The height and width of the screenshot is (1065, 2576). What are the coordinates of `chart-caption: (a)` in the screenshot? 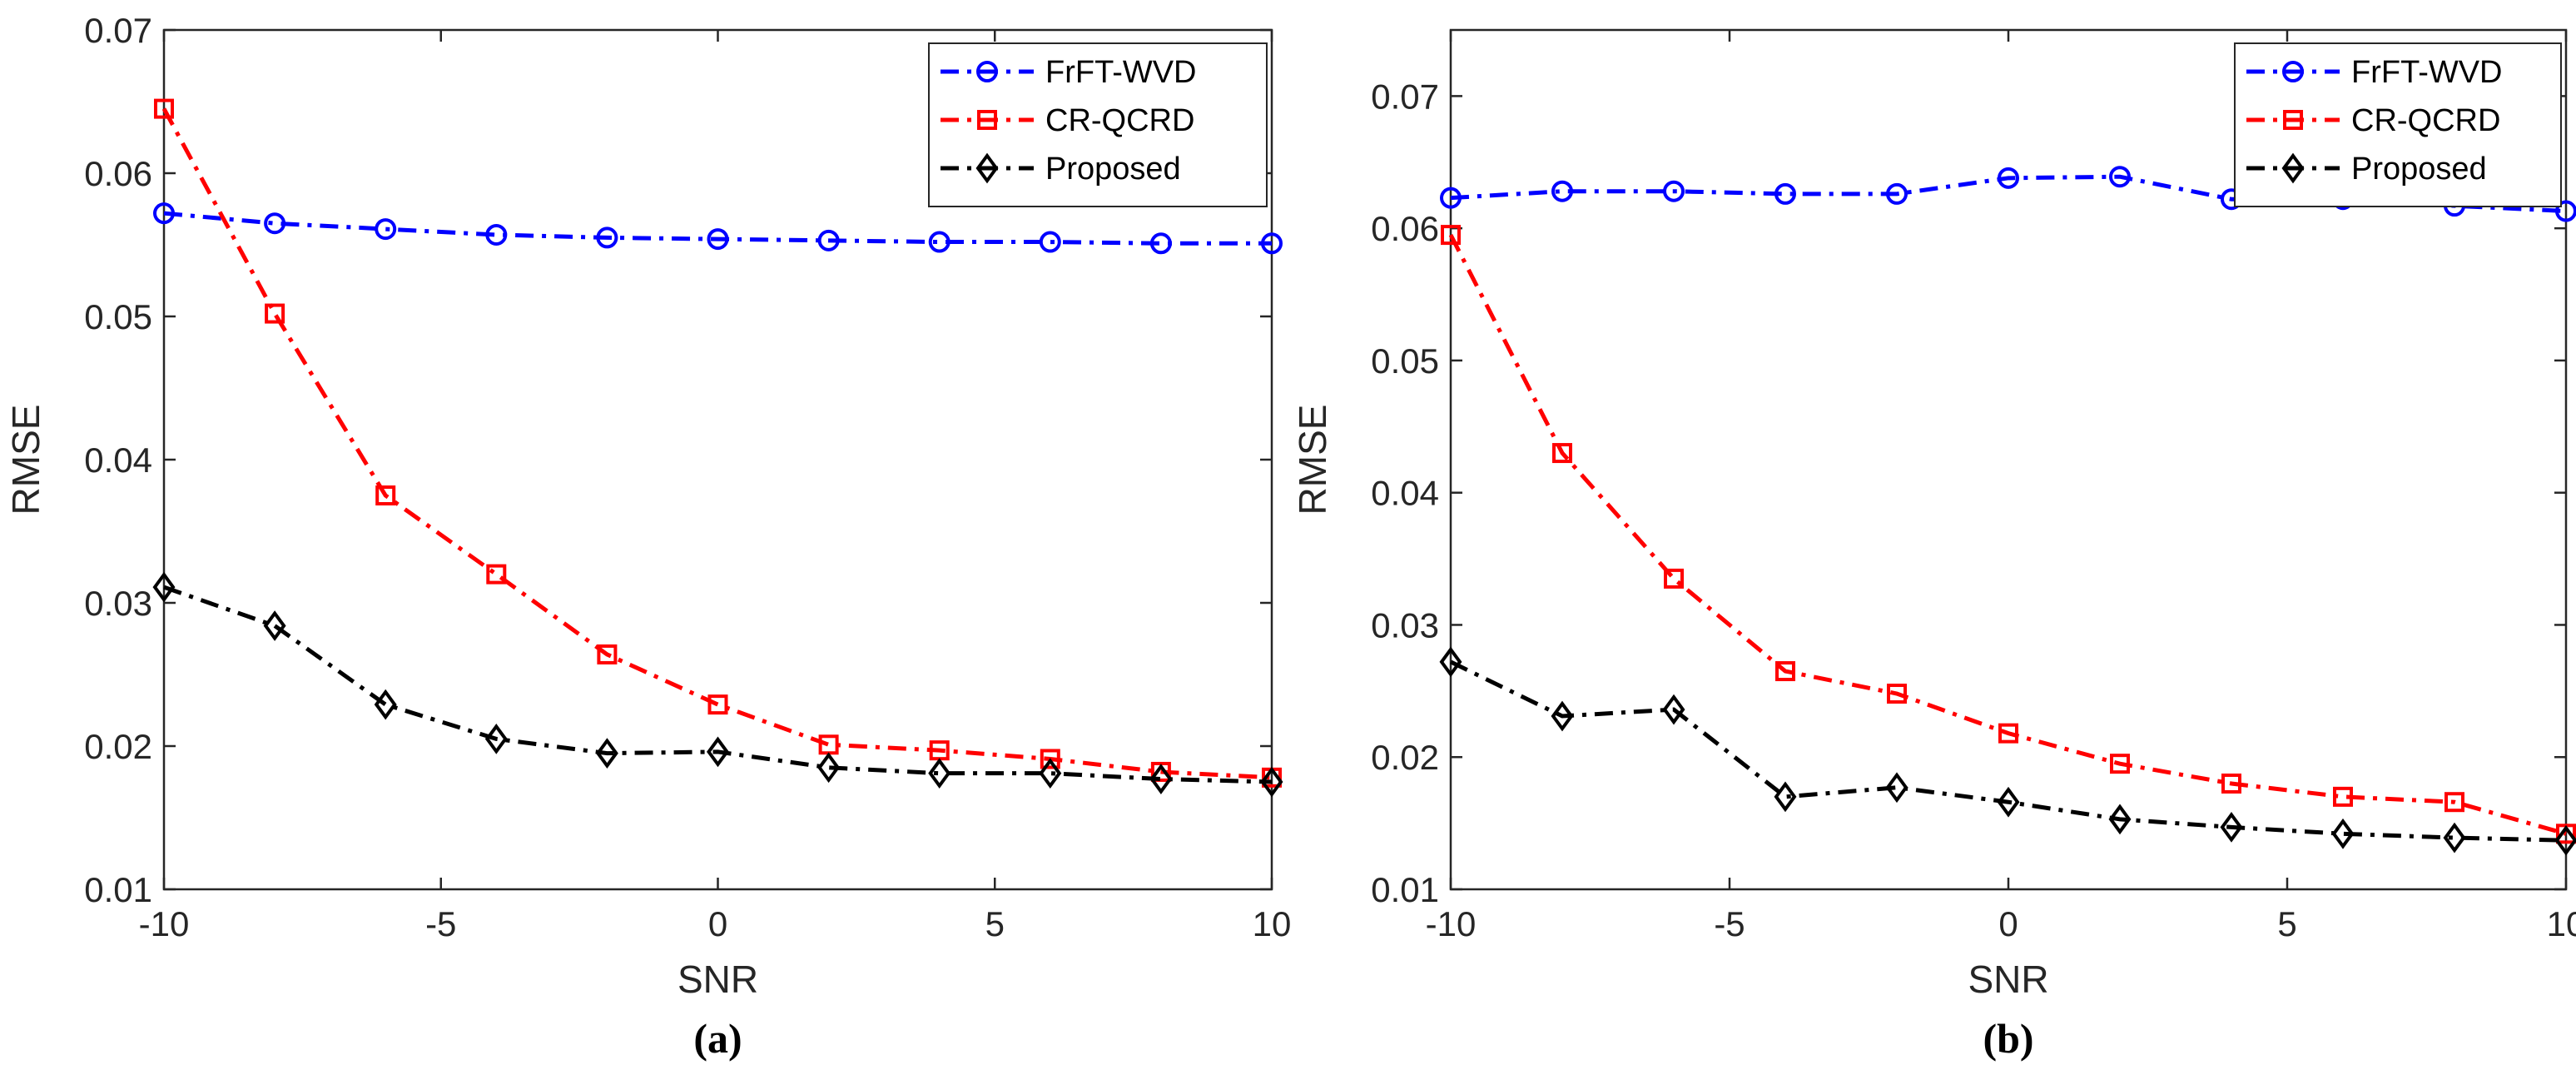 It's located at (717, 1038).